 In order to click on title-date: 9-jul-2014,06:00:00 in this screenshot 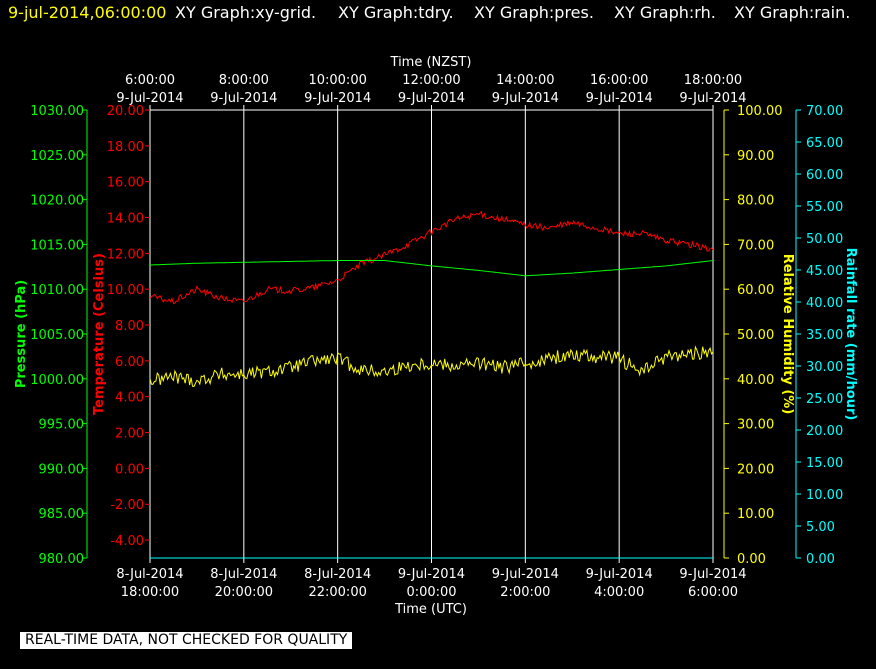, I will do `click(87, 12)`.